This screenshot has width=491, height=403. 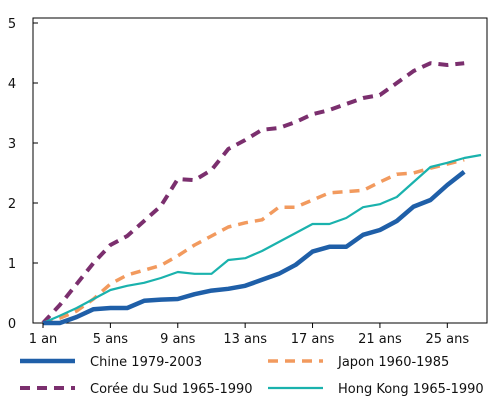 I want to click on y-tick-label: 4, so click(x=12, y=84).